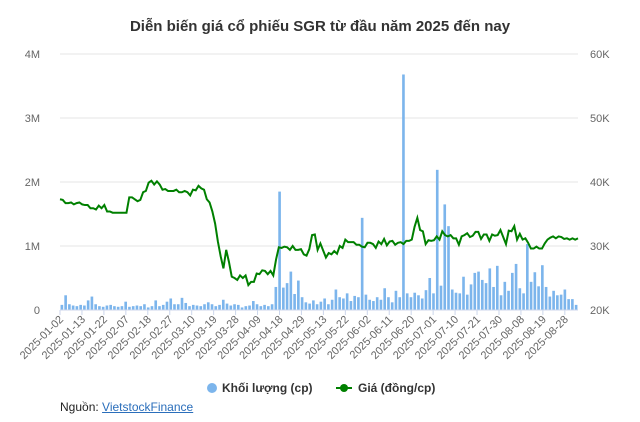 This screenshot has width=640, height=422. Describe the element at coordinates (385, 388) in the screenshot. I see `legend-item-price: Giá (đồng/cp)` at that location.